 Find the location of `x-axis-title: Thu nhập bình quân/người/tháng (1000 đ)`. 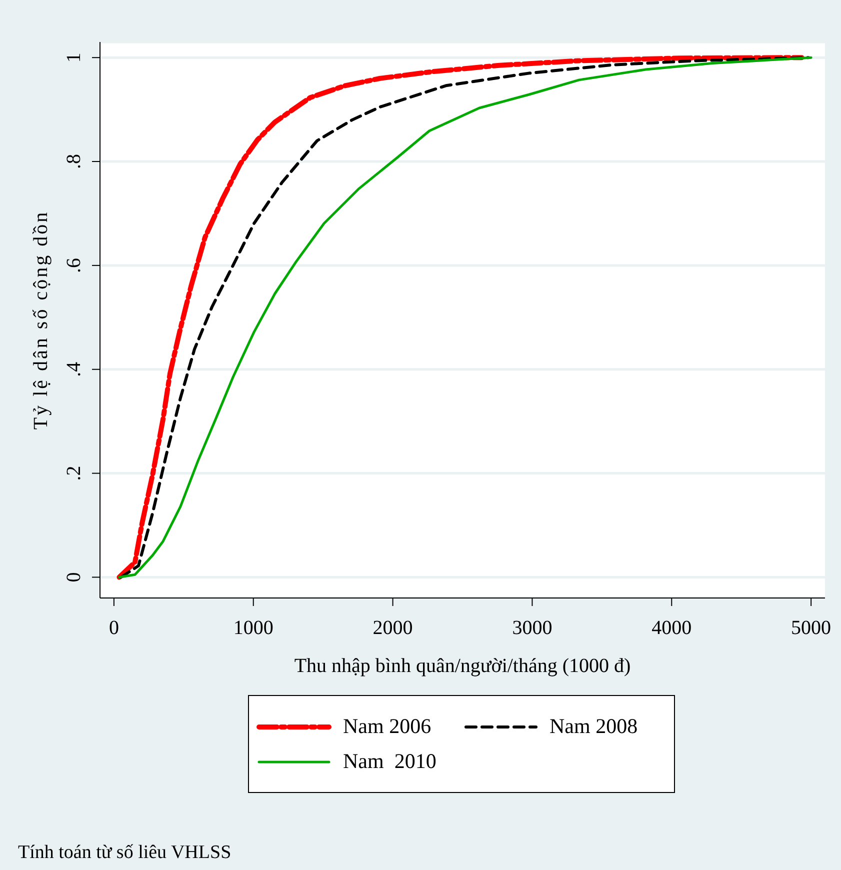

x-axis-title: Thu nhập bình quân/người/tháng (1000 đ) is located at coordinates (462, 666).